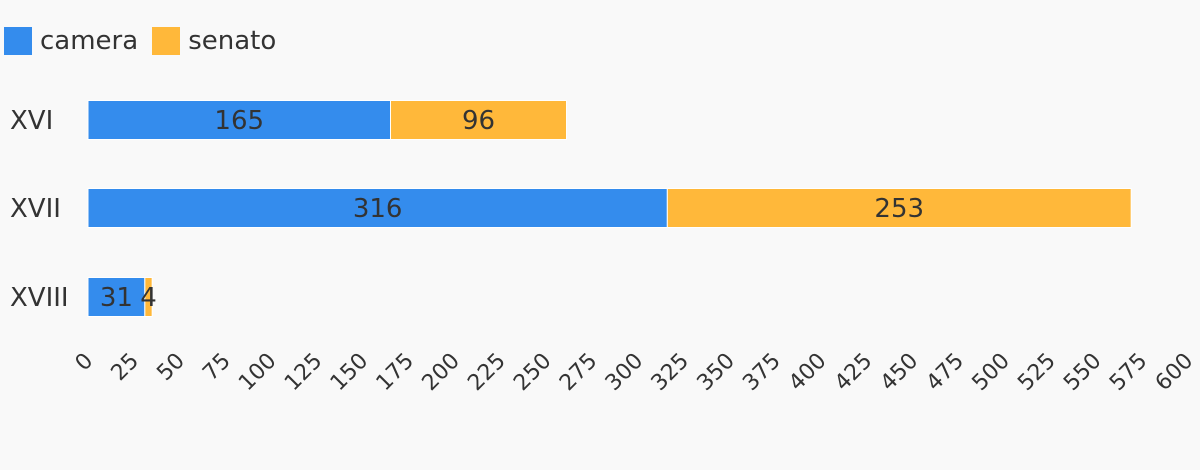 The width and height of the screenshot is (1200, 470). I want to click on legend-swatch-senato, so click(166, 41).